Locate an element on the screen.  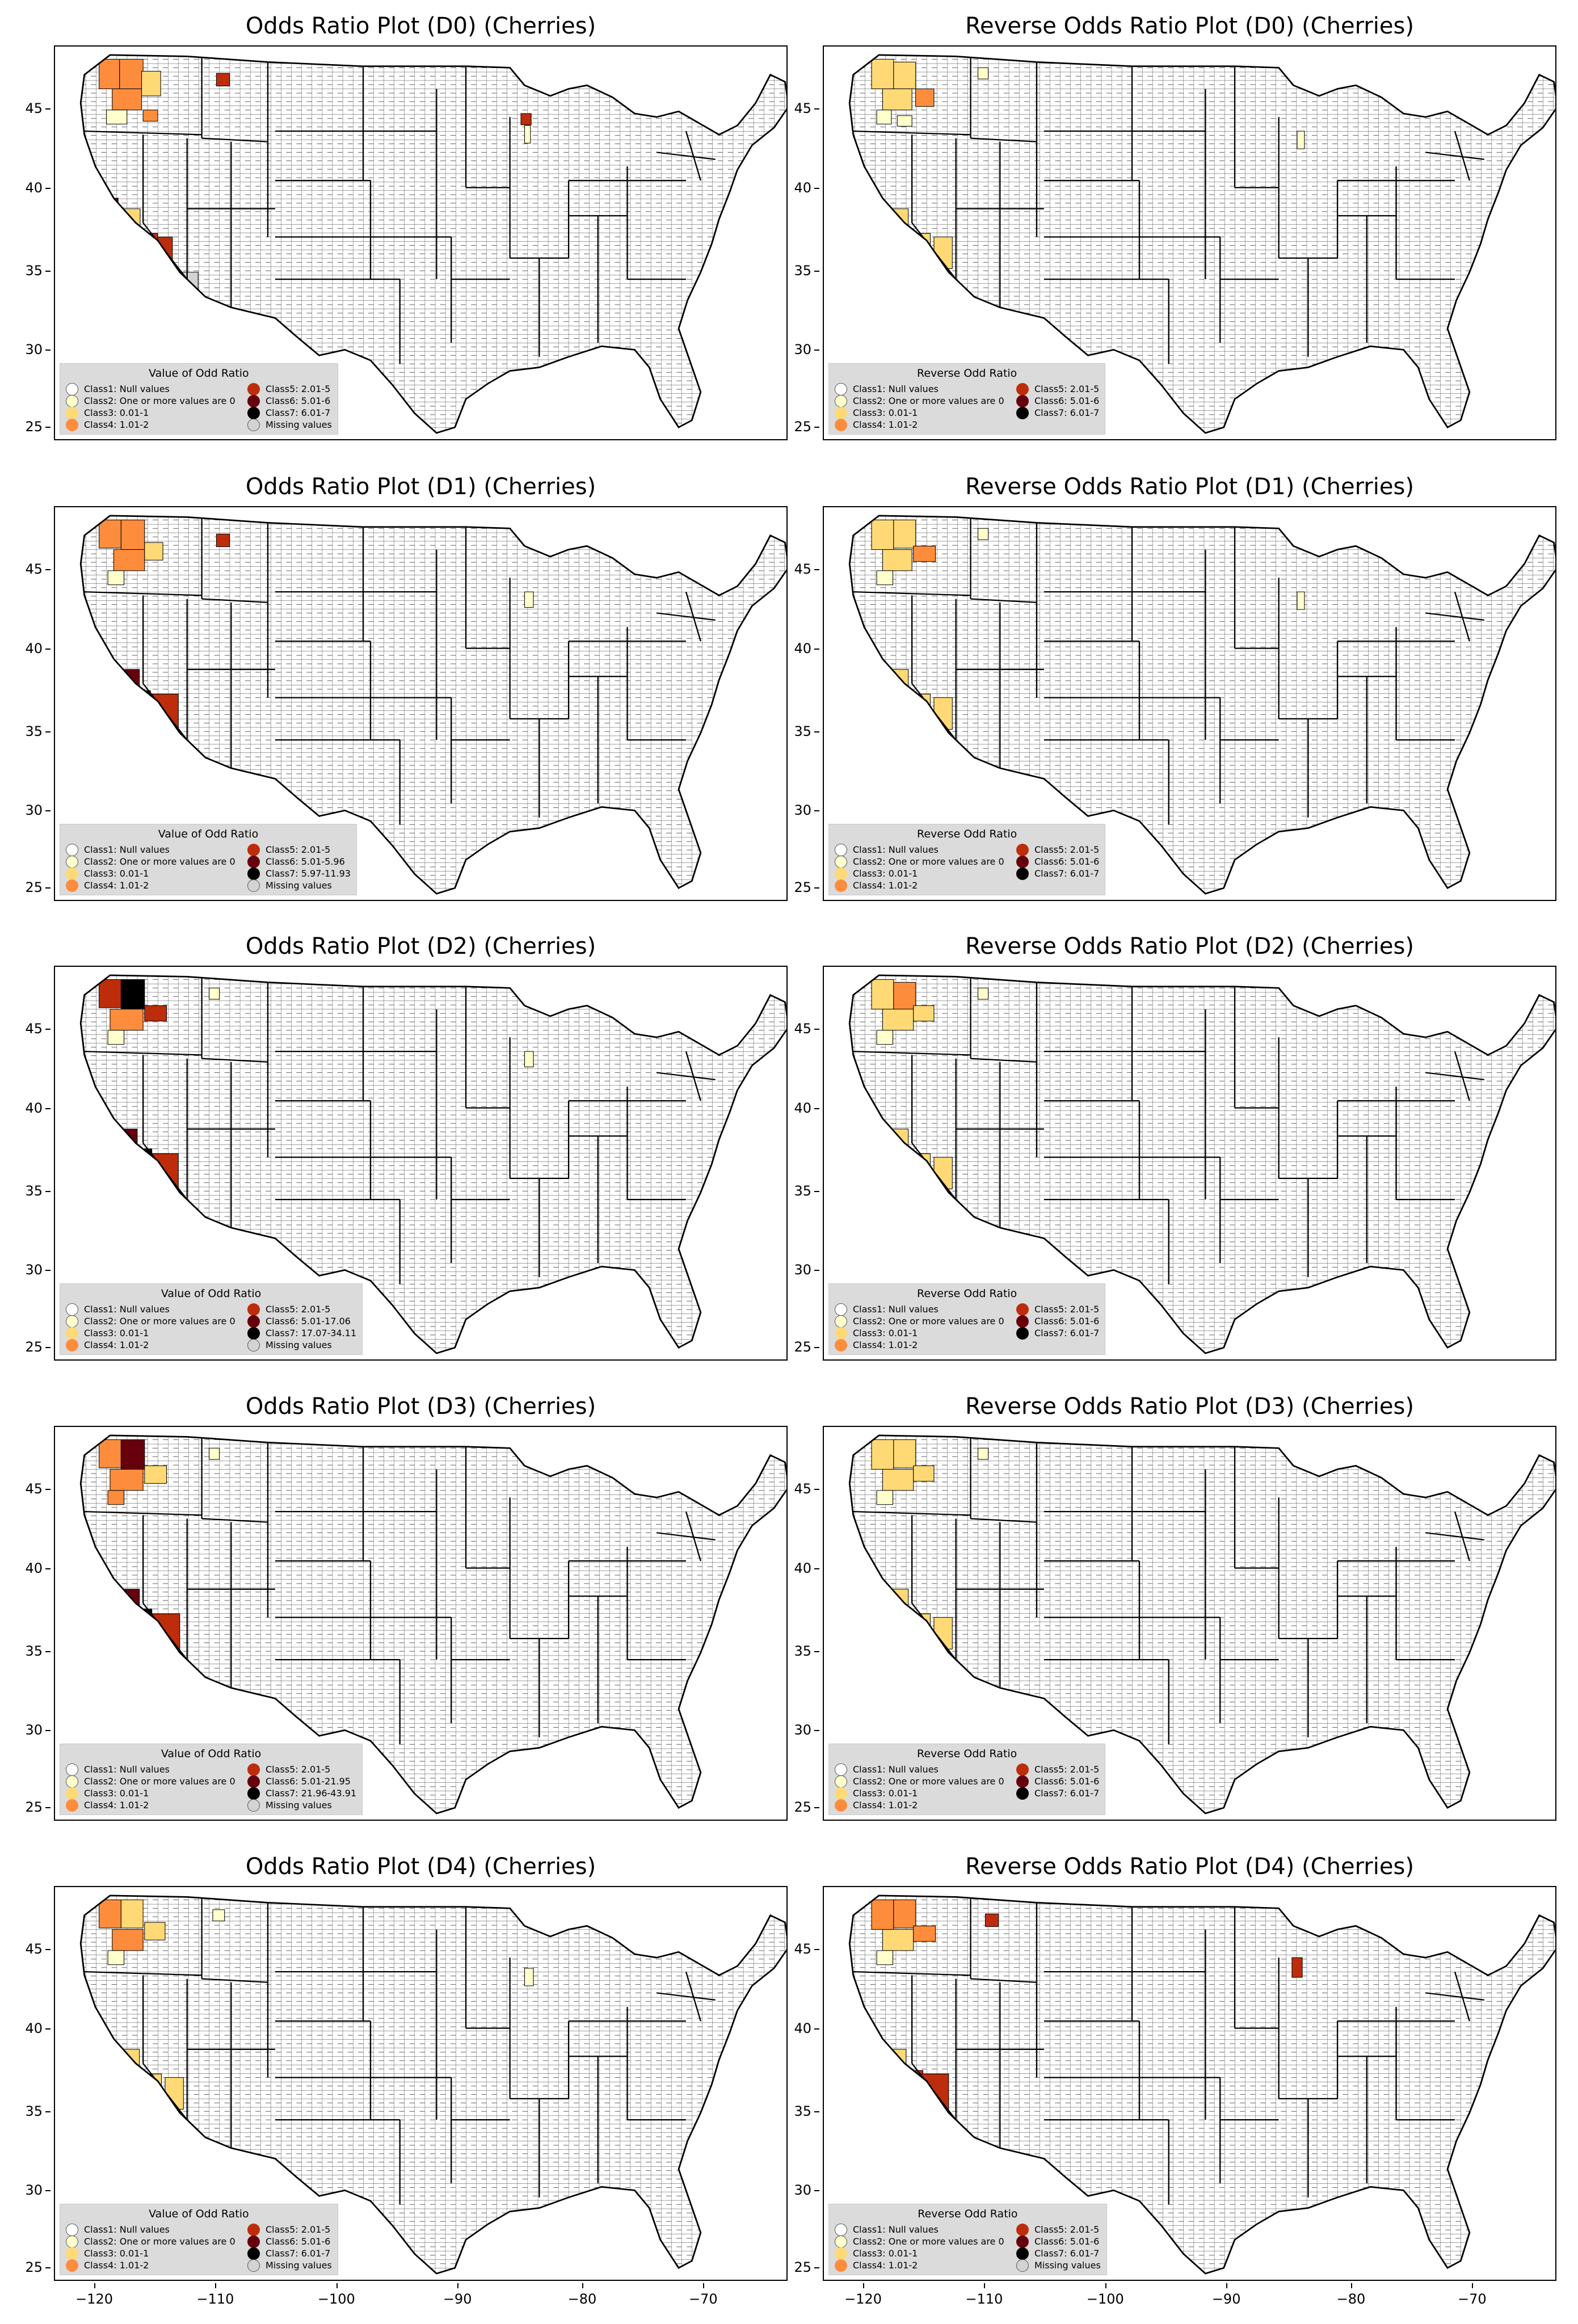
legend-label: Class7: 6.01-7 is located at coordinates (1067, 412).